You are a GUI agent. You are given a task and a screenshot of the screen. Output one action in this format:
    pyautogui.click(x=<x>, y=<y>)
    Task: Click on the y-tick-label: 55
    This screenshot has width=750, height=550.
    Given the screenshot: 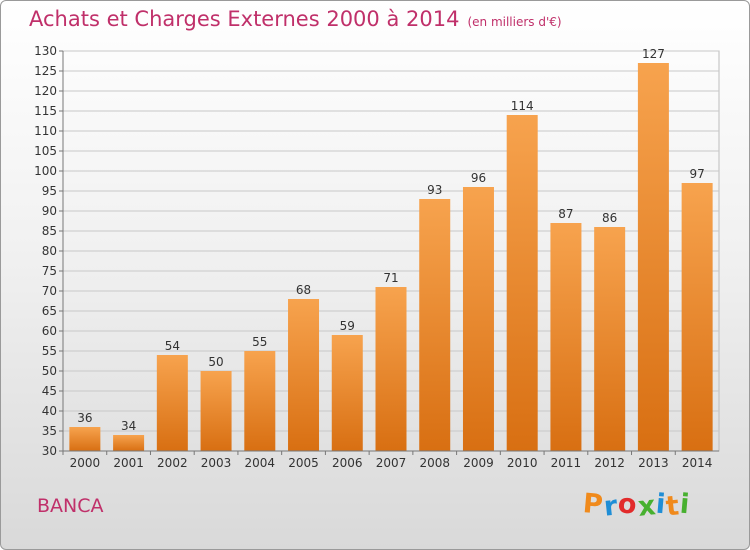 What is the action you would take?
    pyautogui.click(x=49, y=351)
    